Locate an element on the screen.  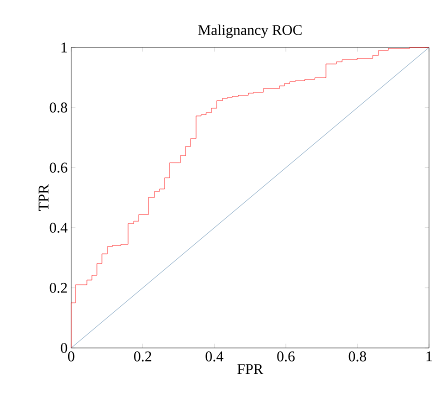
y-axis-title: TPR is located at coordinates (43, 197).